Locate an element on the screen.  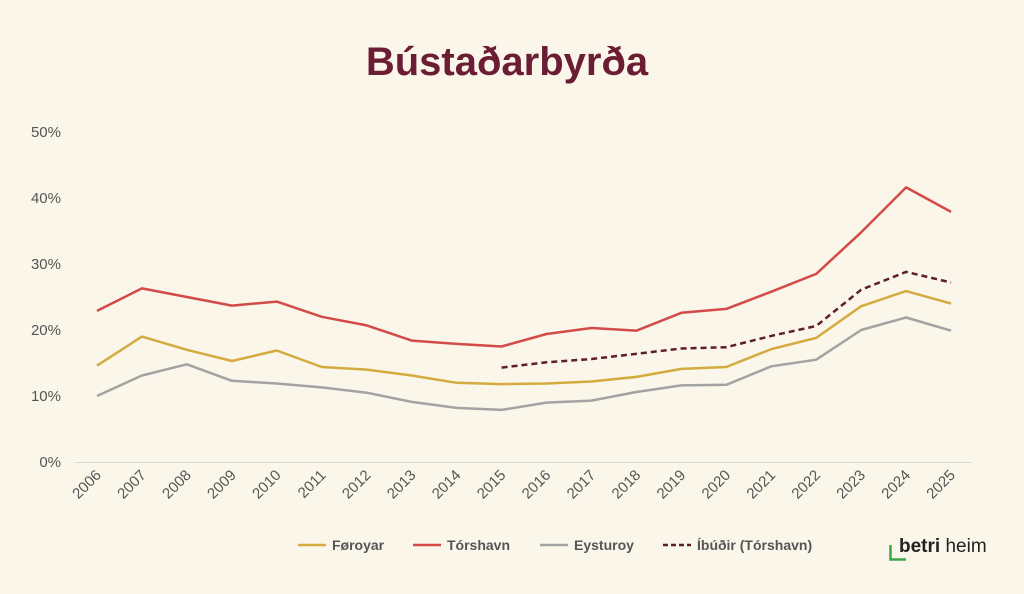
legend-label: Føroyar is located at coordinates (358, 545).